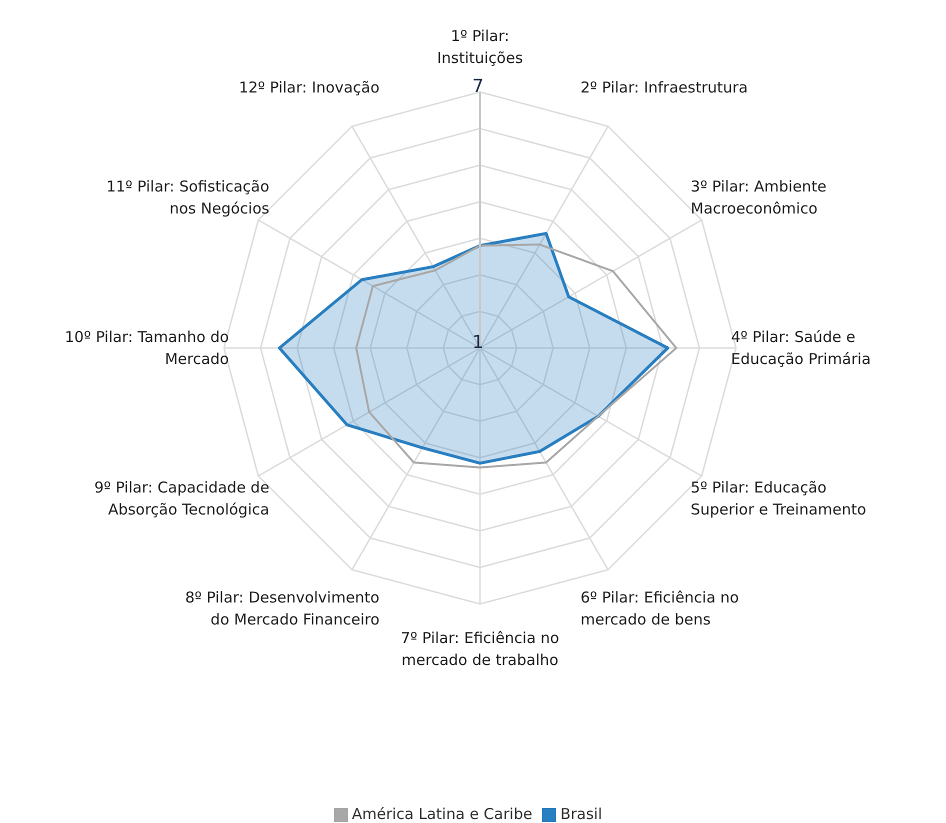 The height and width of the screenshot is (823, 946). What do you see at coordinates (480, 649) in the screenshot?
I see `spoke-label: 7º Pilar: Eficiência no mercado de trabalho` at bounding box center [480, 649].